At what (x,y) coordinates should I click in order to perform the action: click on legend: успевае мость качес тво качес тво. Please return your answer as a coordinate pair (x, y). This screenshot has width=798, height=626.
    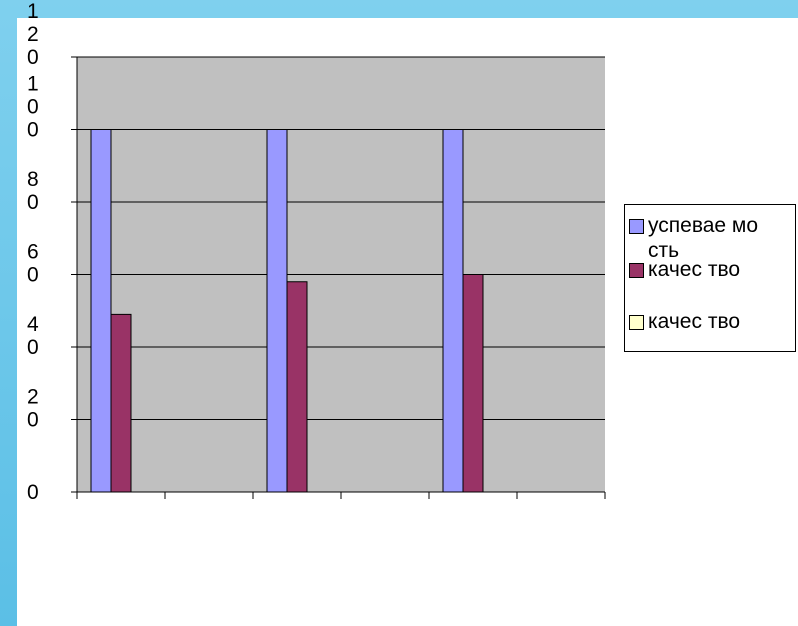
    Looking at the image, I should click on (710, 278).